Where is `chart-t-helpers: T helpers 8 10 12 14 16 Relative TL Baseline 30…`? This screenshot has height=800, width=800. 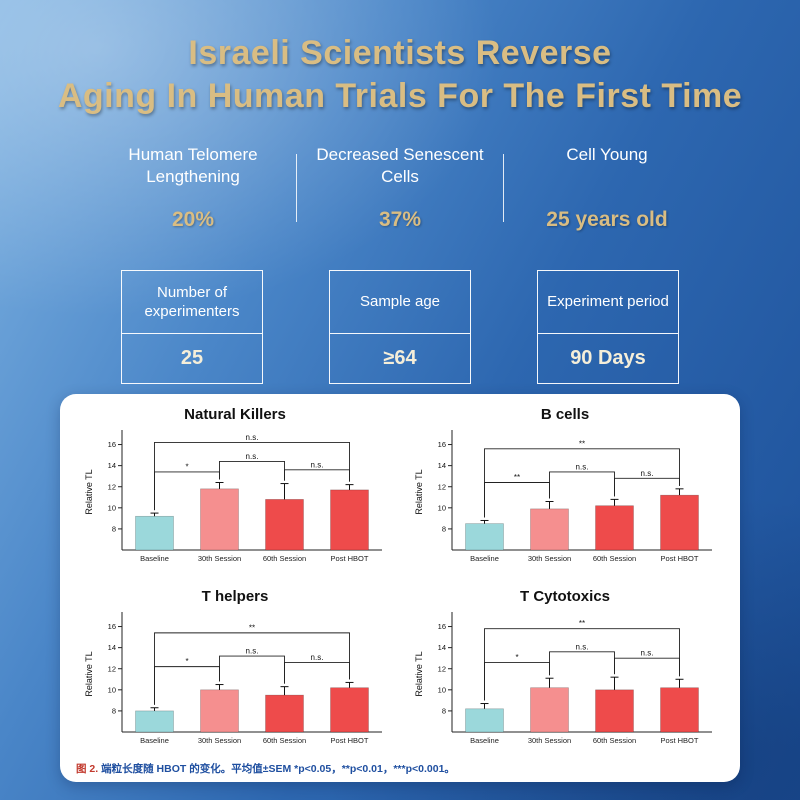 chart-t-helpers: T helpers 8 10 12 14 16 Relative TL Baseline 30… is located at coordinates (235, 676).